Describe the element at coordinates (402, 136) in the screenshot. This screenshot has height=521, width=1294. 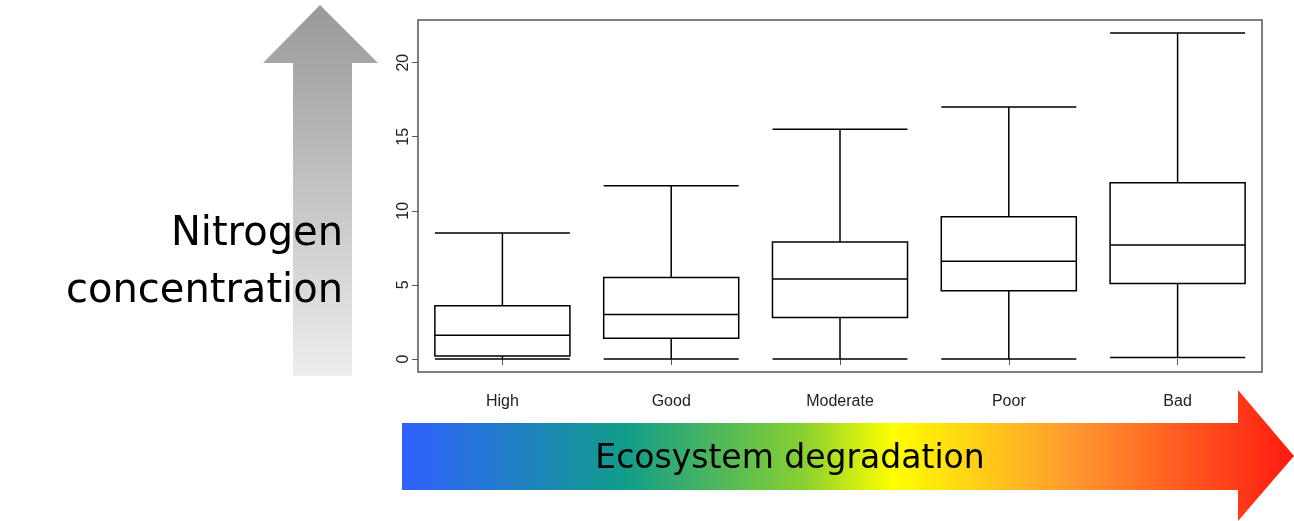
I see `y-tick-label: 15` at that location.